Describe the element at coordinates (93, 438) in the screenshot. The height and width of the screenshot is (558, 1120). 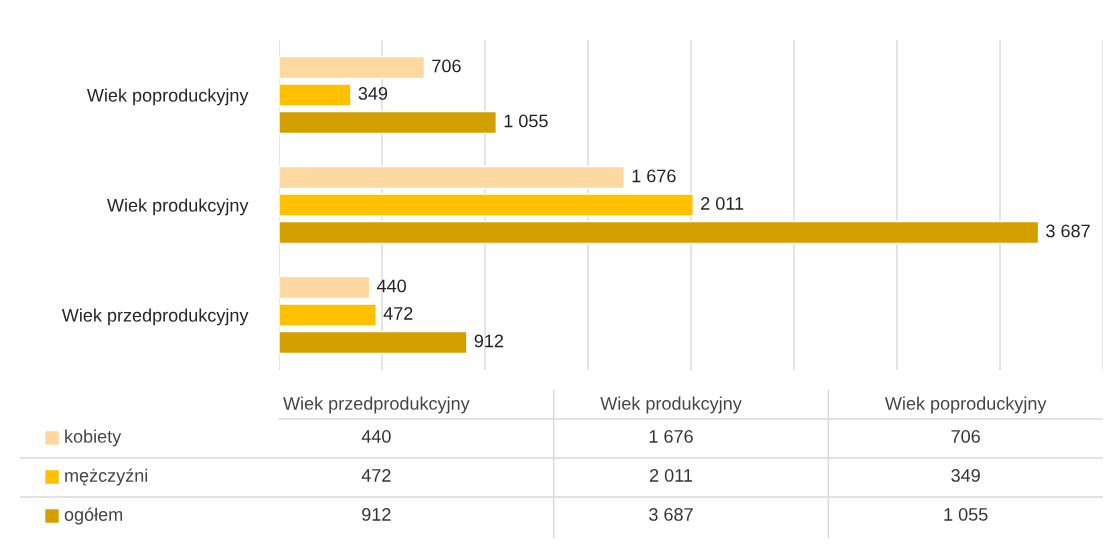
I see `legend-label: kobiety` at that location.